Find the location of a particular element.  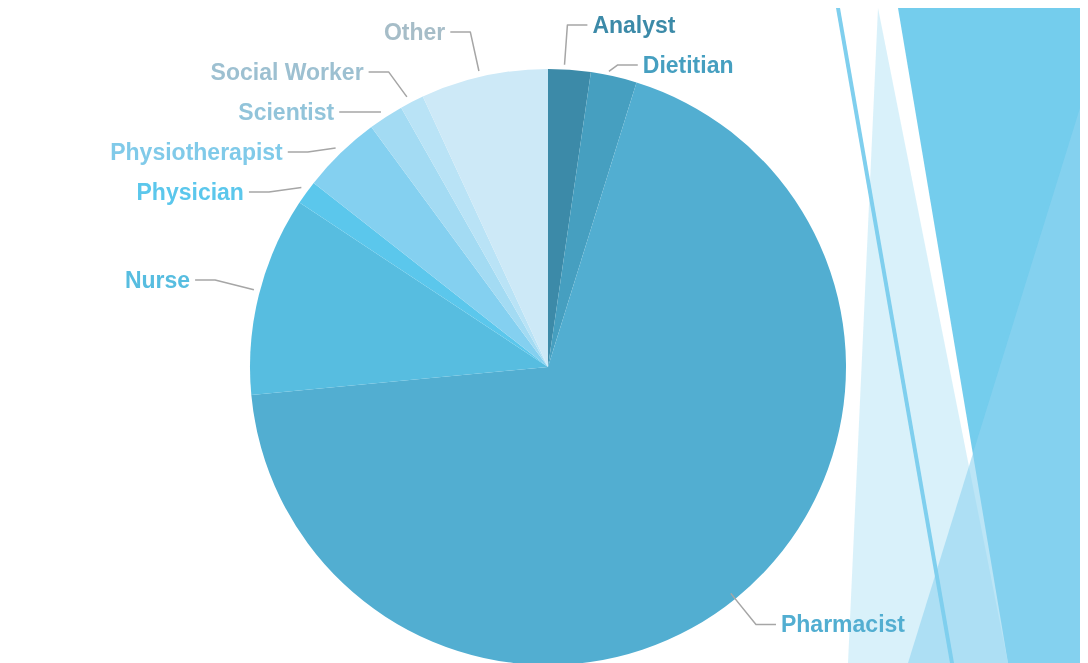

slice-label: Nurse is located at coordinates (157, 280).